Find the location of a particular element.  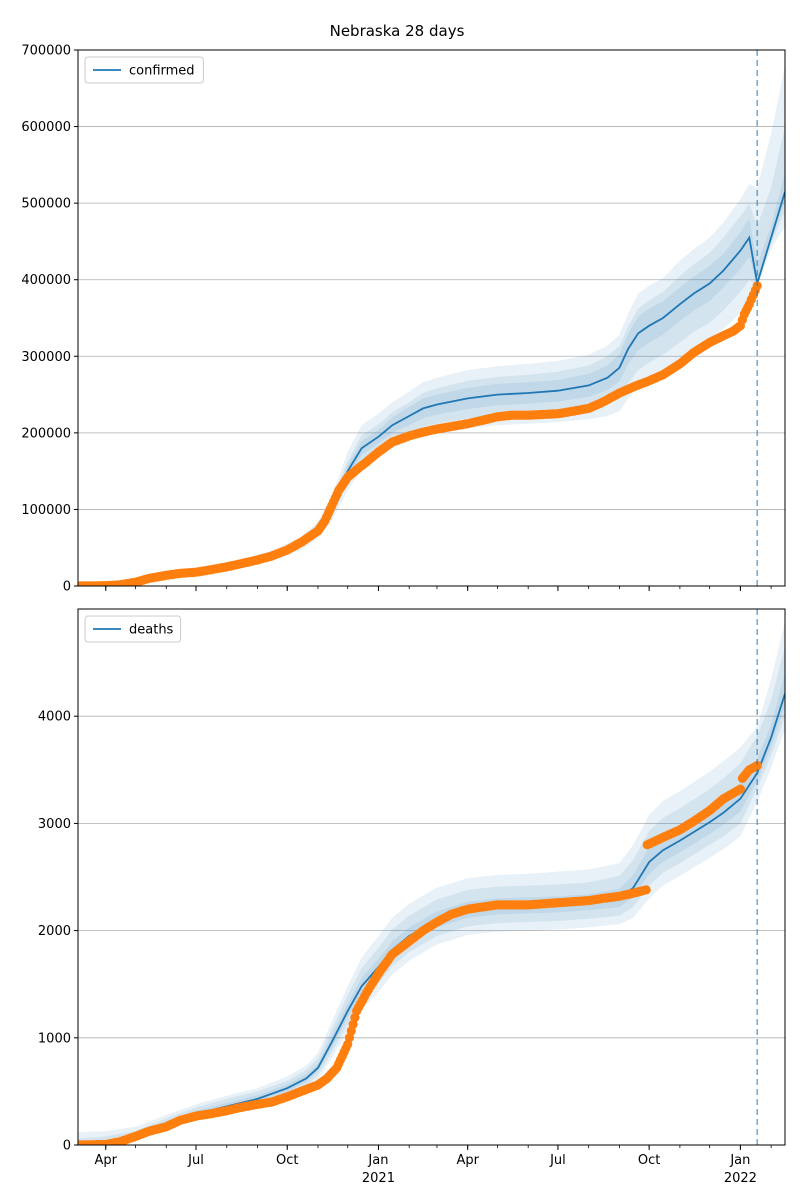

y-tick-label-1-0: 0 is located at coordinates (67, 1146).